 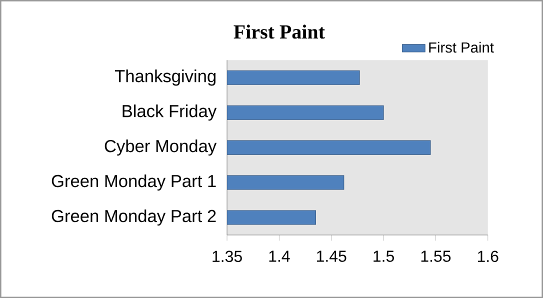 What do you see at coordinates (165, 77) in the screenshot?
I see `y-tick-label: Thanksgiving` at bounding box center [165, 77].